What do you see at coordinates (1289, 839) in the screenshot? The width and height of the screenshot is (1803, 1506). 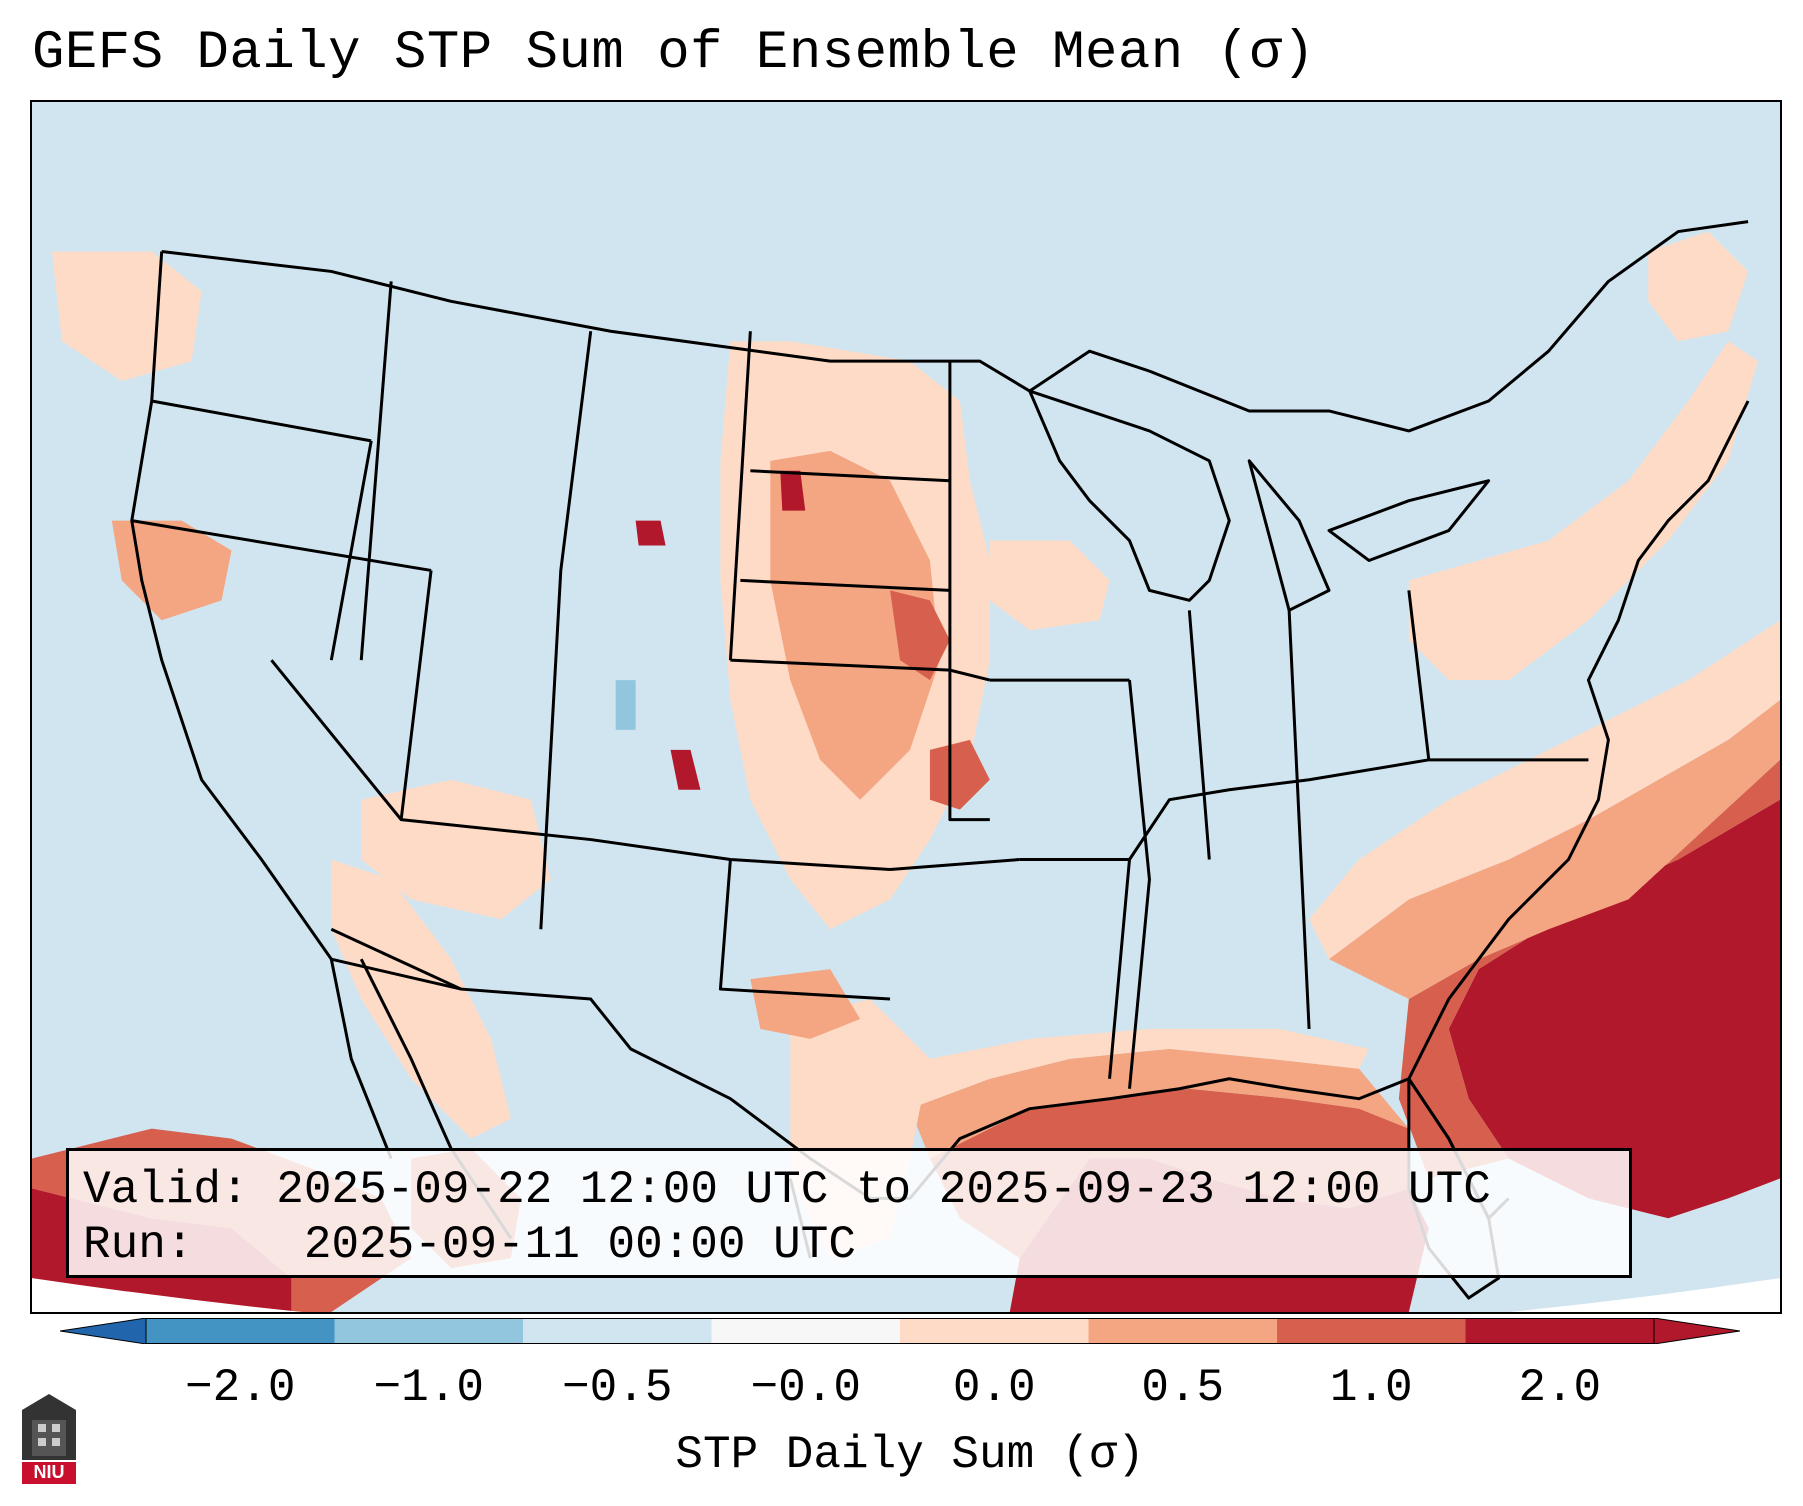 I see `state-lines-east` at bounding box center [1289, 839].